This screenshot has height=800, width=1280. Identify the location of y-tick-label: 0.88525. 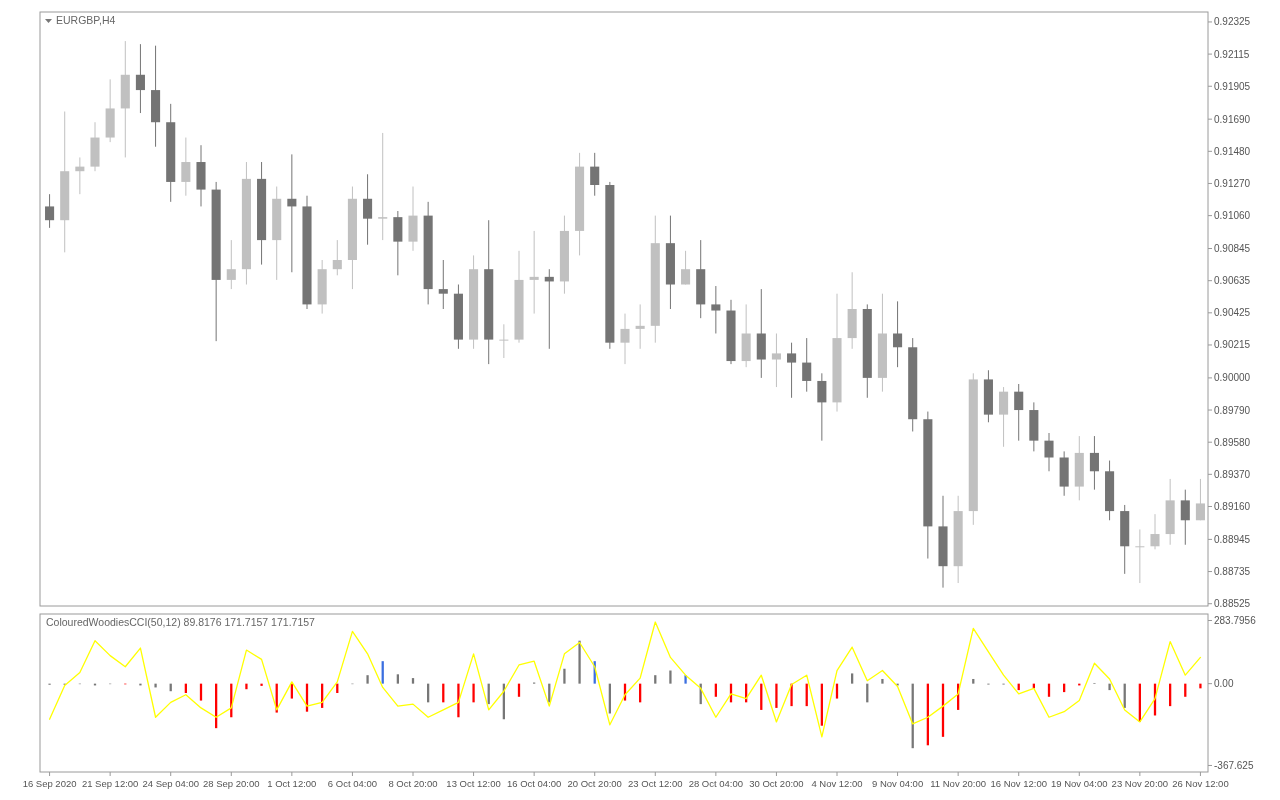
(1232, 604).